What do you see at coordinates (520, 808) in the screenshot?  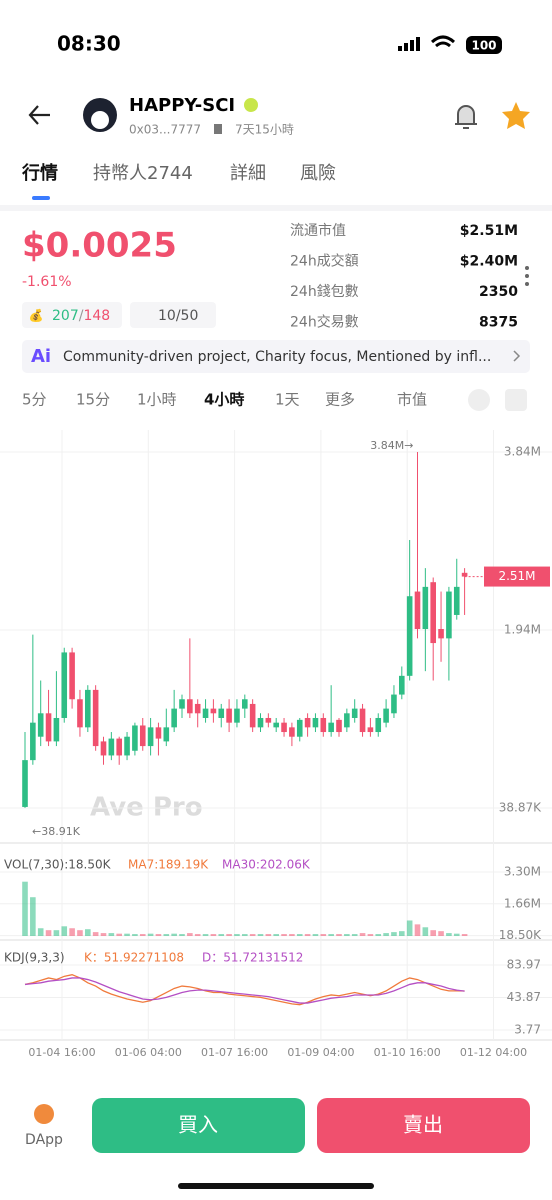 I see `y-tick-label: 38.87K` at bounding box center [520, 808].